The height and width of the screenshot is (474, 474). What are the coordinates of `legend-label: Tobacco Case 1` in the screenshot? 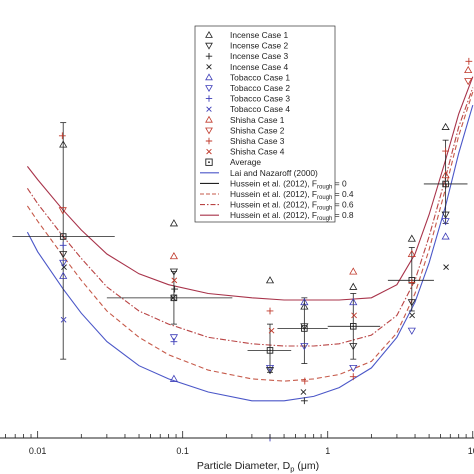 It's located at (260, 77).